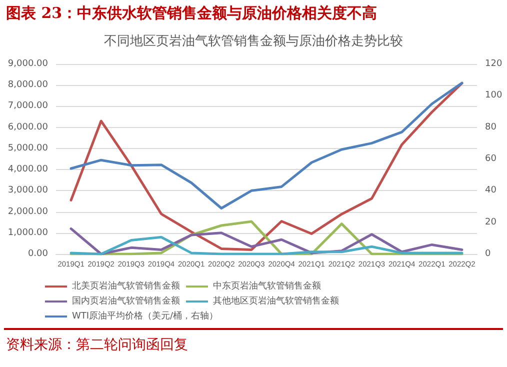 Image resolution: width=507 pixels, height=367 pixels. What do you see at coordinates (28, 169) in the screenshot?
I see `y-tick-label: 4,000.00` at bounding box center [28, 169].